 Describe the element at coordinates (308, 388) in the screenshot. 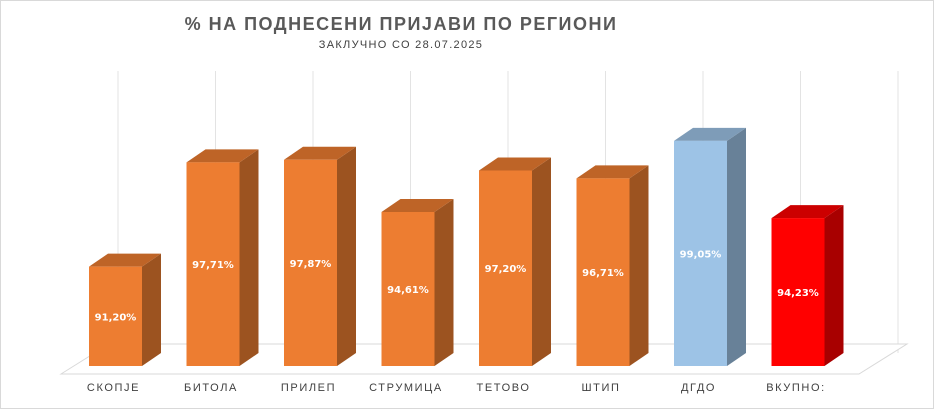

I see `category-label: ПРИЛЕП` at that location.